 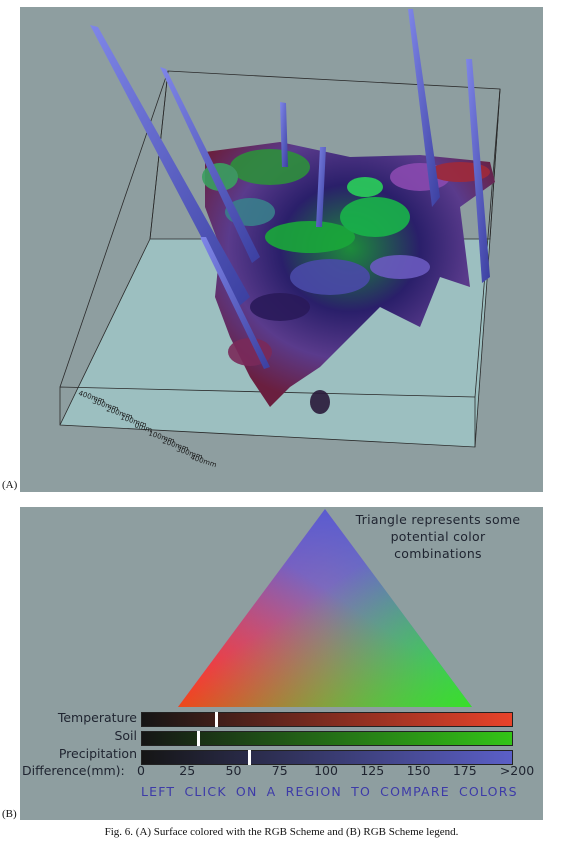 I want to click on triangle-text-line-2: potential color, so click(x=438, y=536).